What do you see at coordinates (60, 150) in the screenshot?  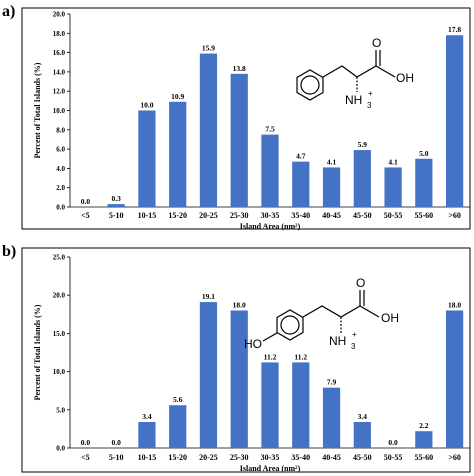 I see `y-tick-label: 6.0` at bounding box center [60, 150].